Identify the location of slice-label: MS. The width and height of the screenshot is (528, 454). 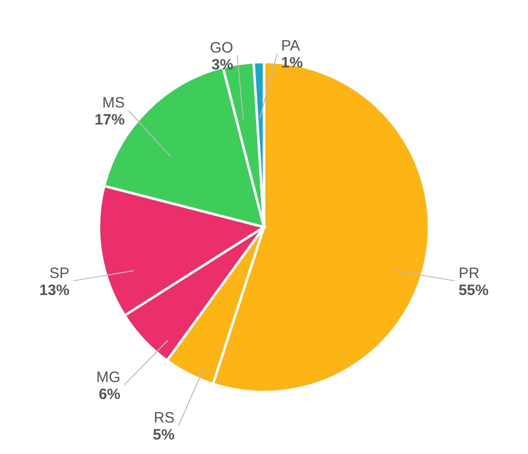
(113, 103).